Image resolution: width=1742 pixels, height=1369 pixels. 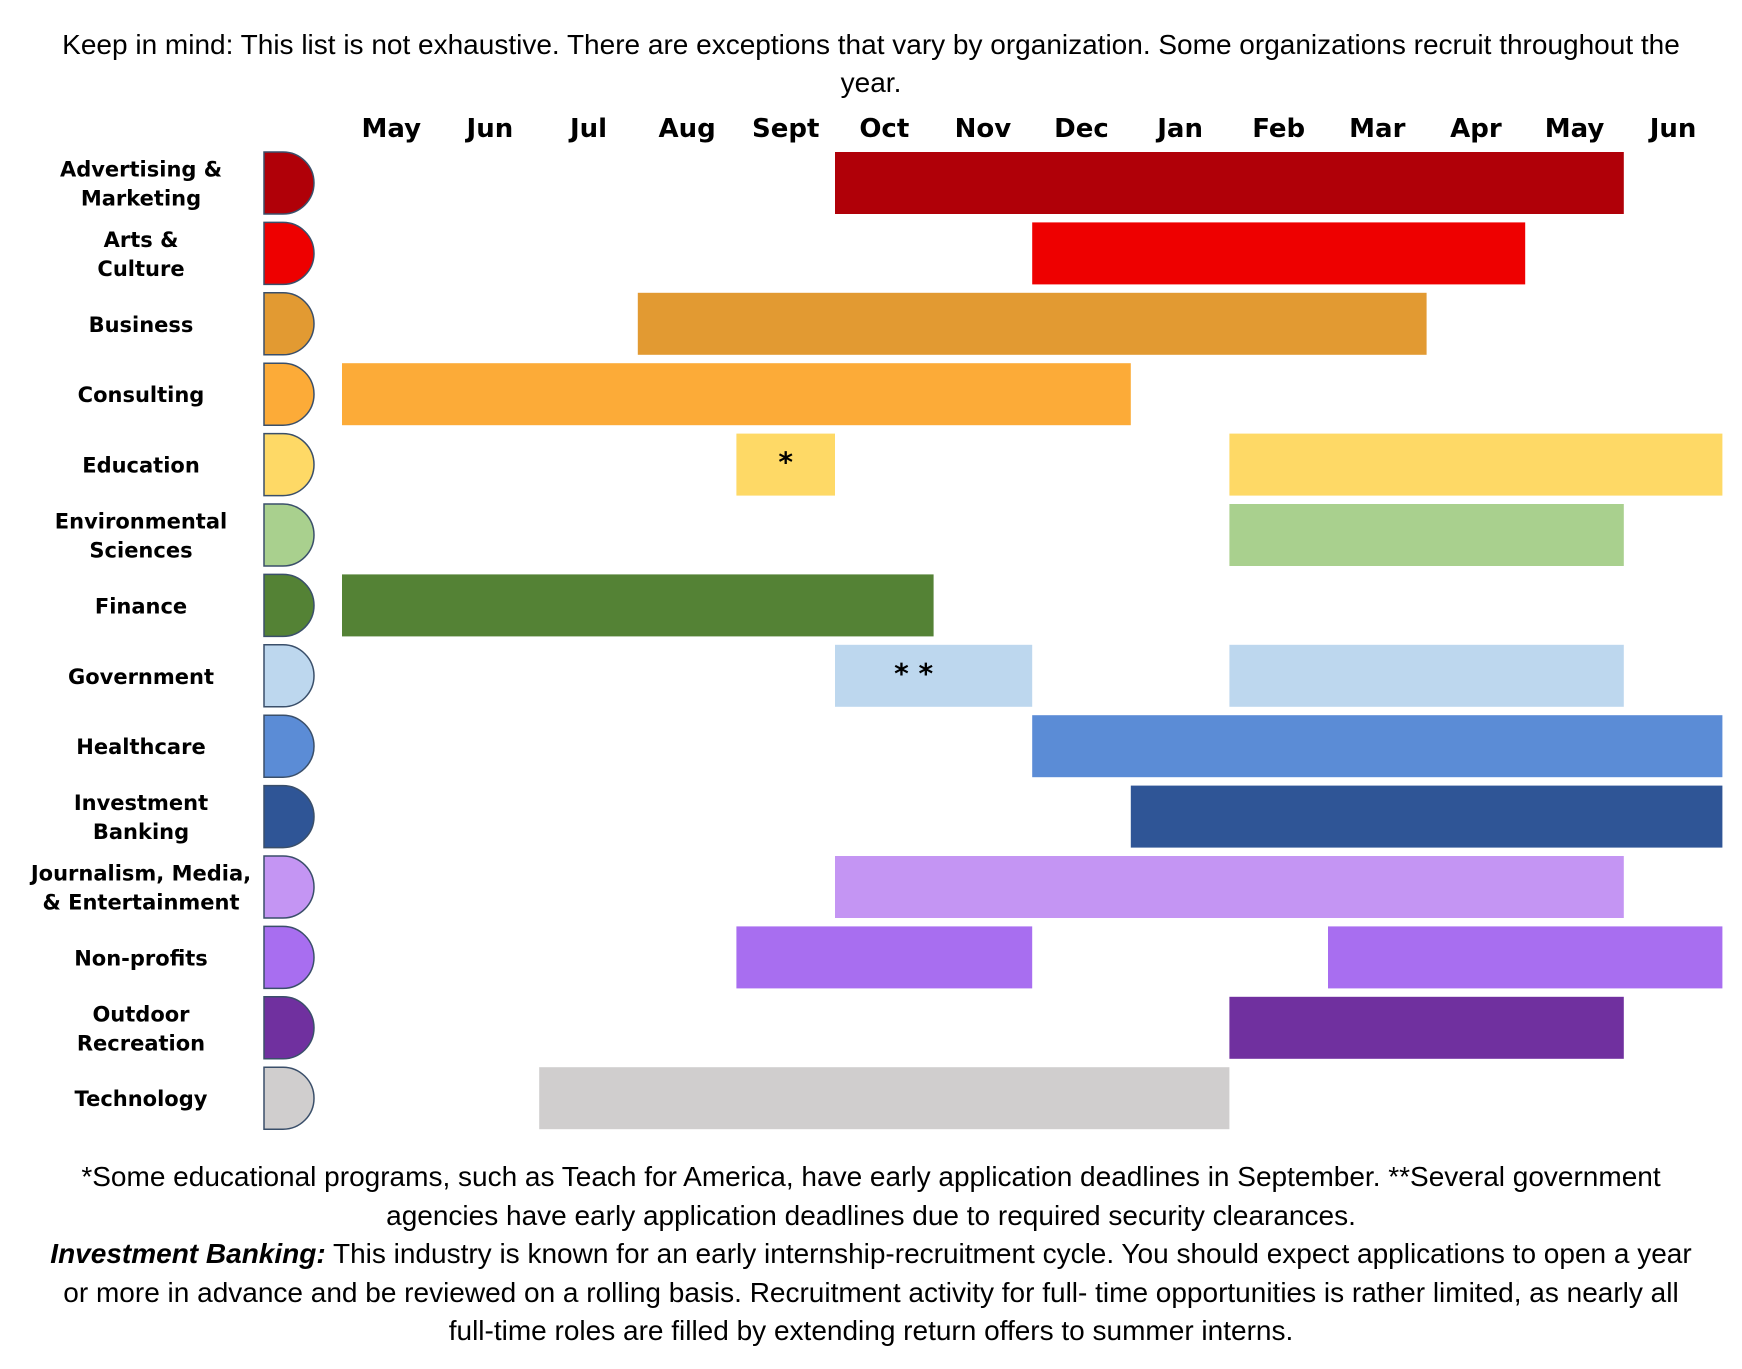 What do you see at coordinates (983, 129) in the screenshot?
I see `month-label: Nov` at bounding box center [983, 129].